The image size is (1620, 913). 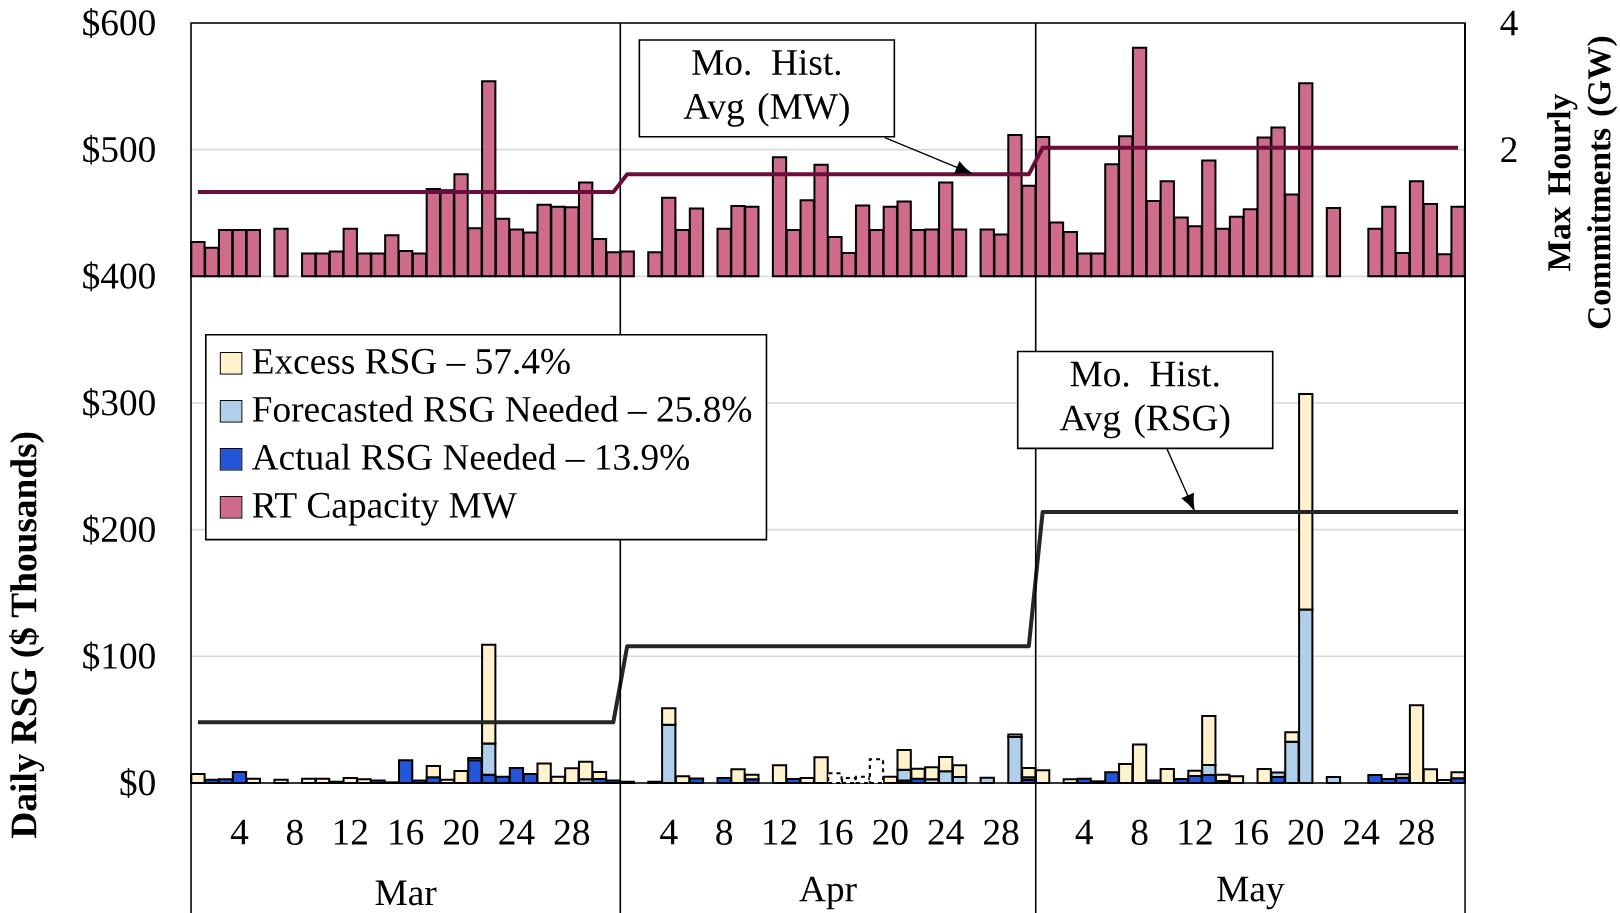 What do you see at coordinates (411, 361) in the screenshot?
I see `legend-label: Excess RSG – 57.4%` at bounding box center [411, 361].